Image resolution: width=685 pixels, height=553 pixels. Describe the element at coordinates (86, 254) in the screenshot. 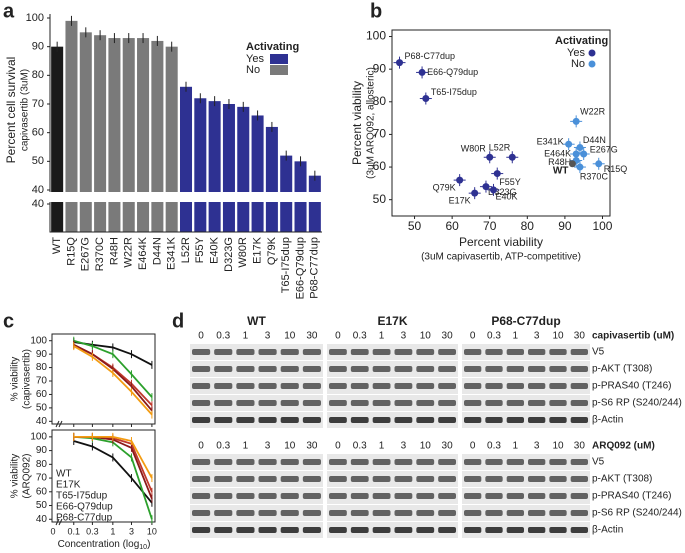

I see `x-tick-label: E267G` at that location.